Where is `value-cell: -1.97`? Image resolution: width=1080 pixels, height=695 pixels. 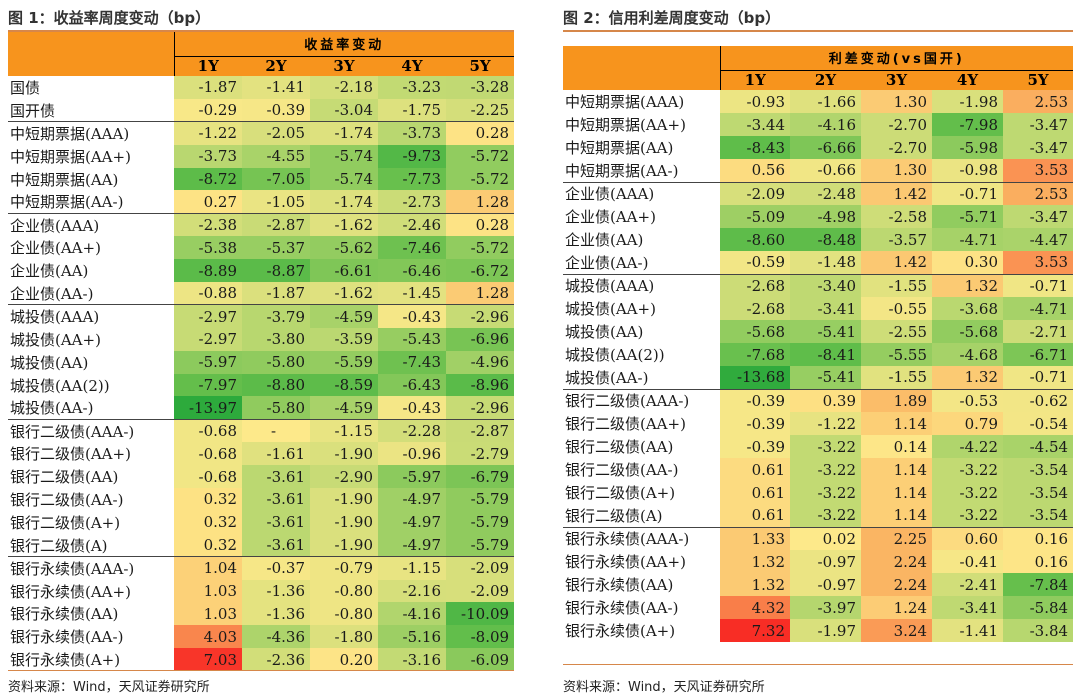
value-cell: -1.97 is located at coordinates (825, 630).